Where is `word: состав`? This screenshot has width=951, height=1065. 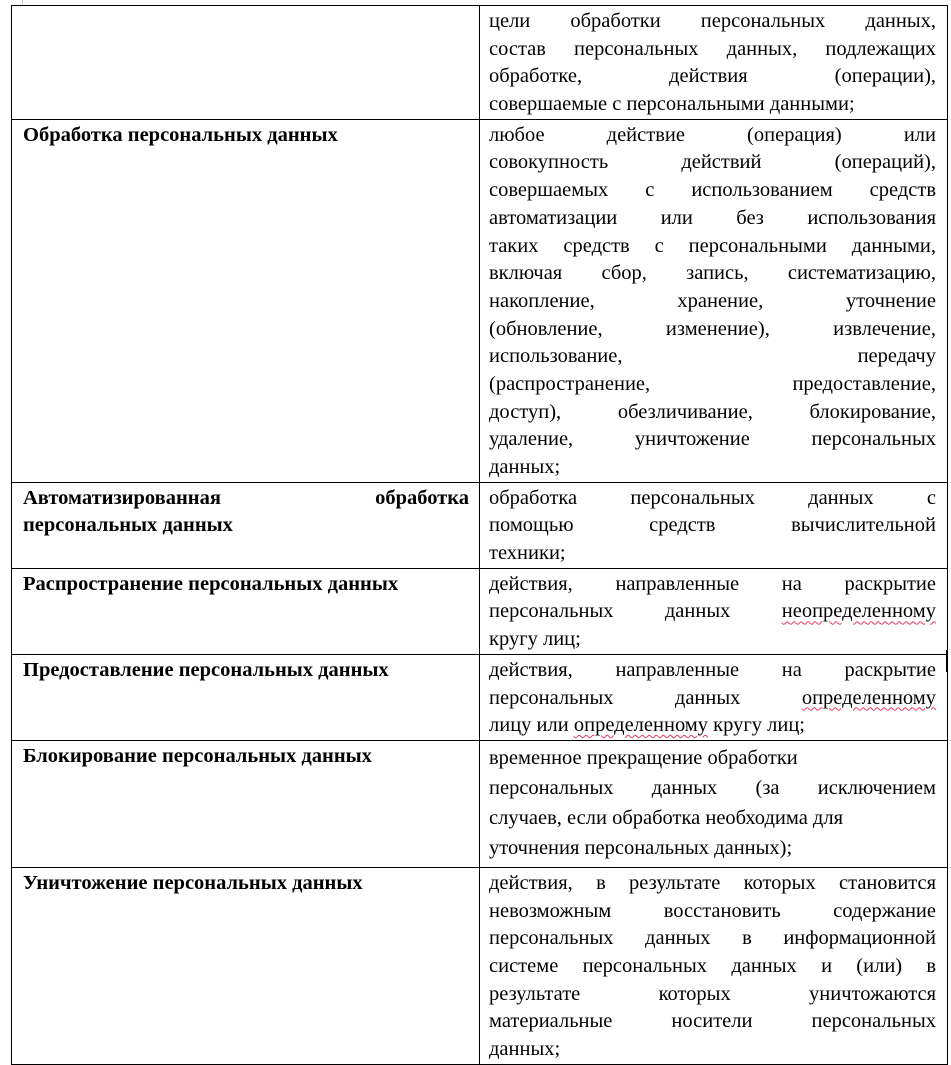
word: состав is located at coordinates (517, 48).